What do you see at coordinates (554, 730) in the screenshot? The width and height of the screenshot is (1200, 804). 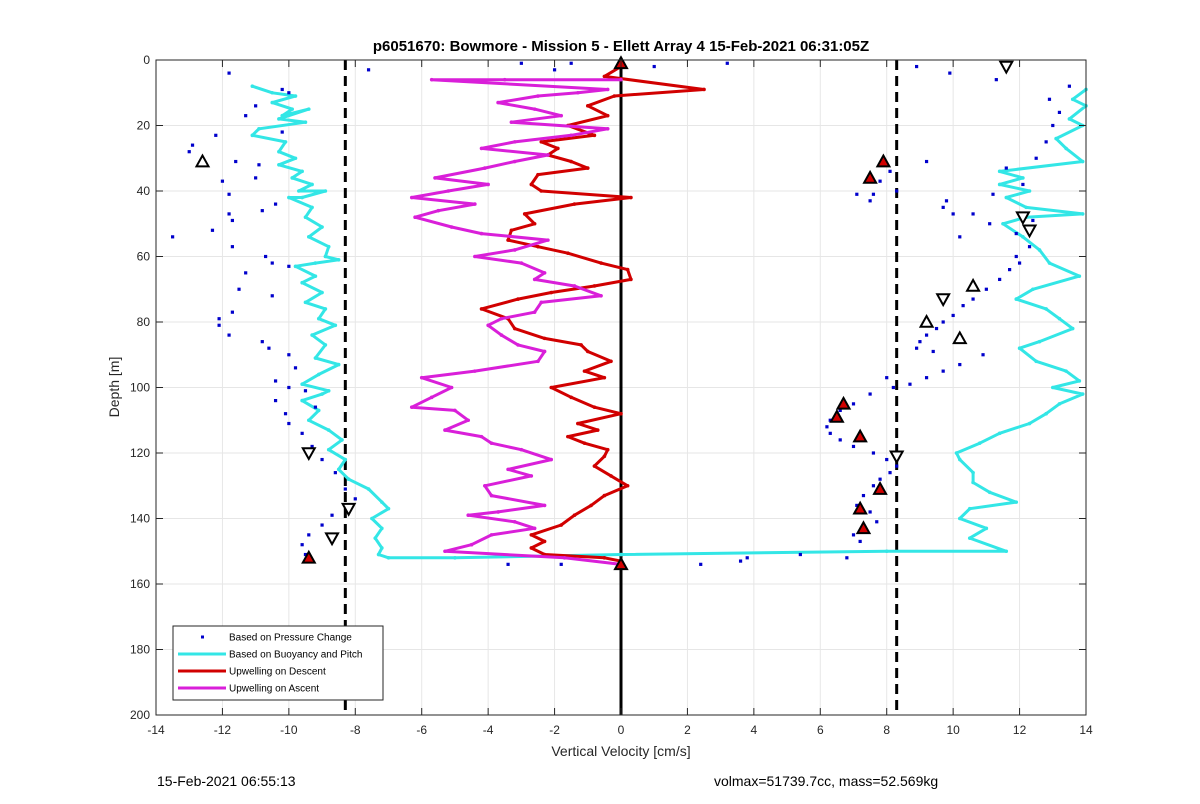 I see `x-tick-label: -2` at bounding box center [554, 730].